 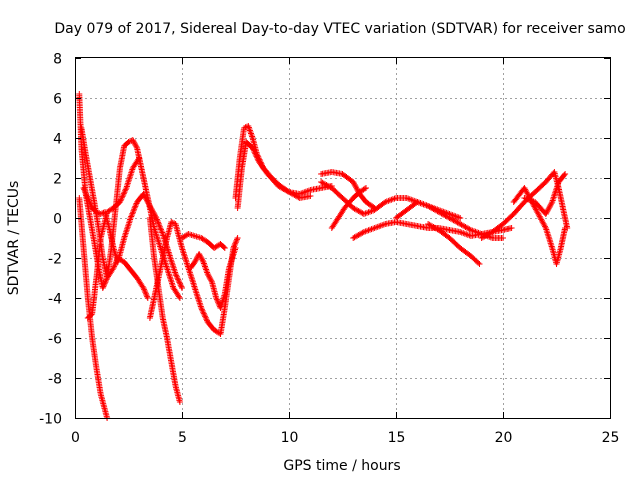 I want to click on y-tick-label: -4, so click(x=55, y=300).